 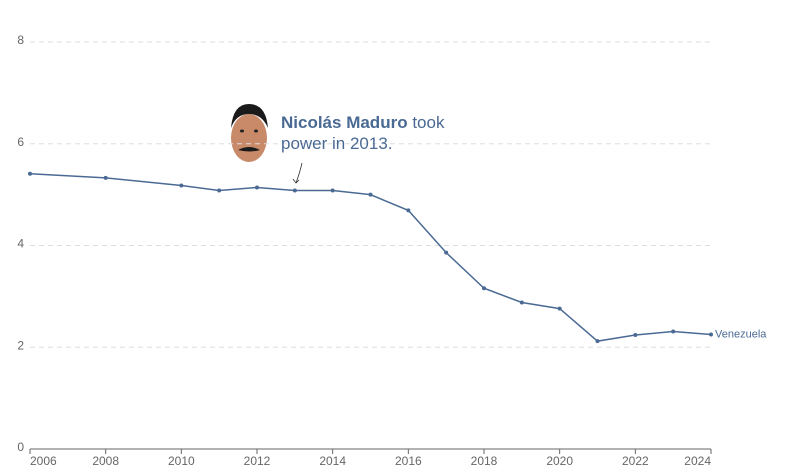 What do you see at coordinates (635, 461) in the screenshot?
I see `x-tick-label: 2022` at bounding box center [635, 461].